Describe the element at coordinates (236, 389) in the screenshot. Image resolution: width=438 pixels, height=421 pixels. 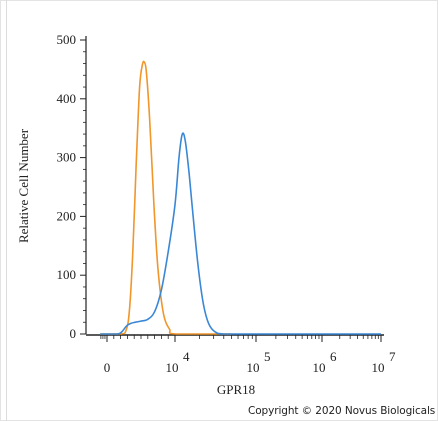
I see `x-axis-label: GPR18` at that location.